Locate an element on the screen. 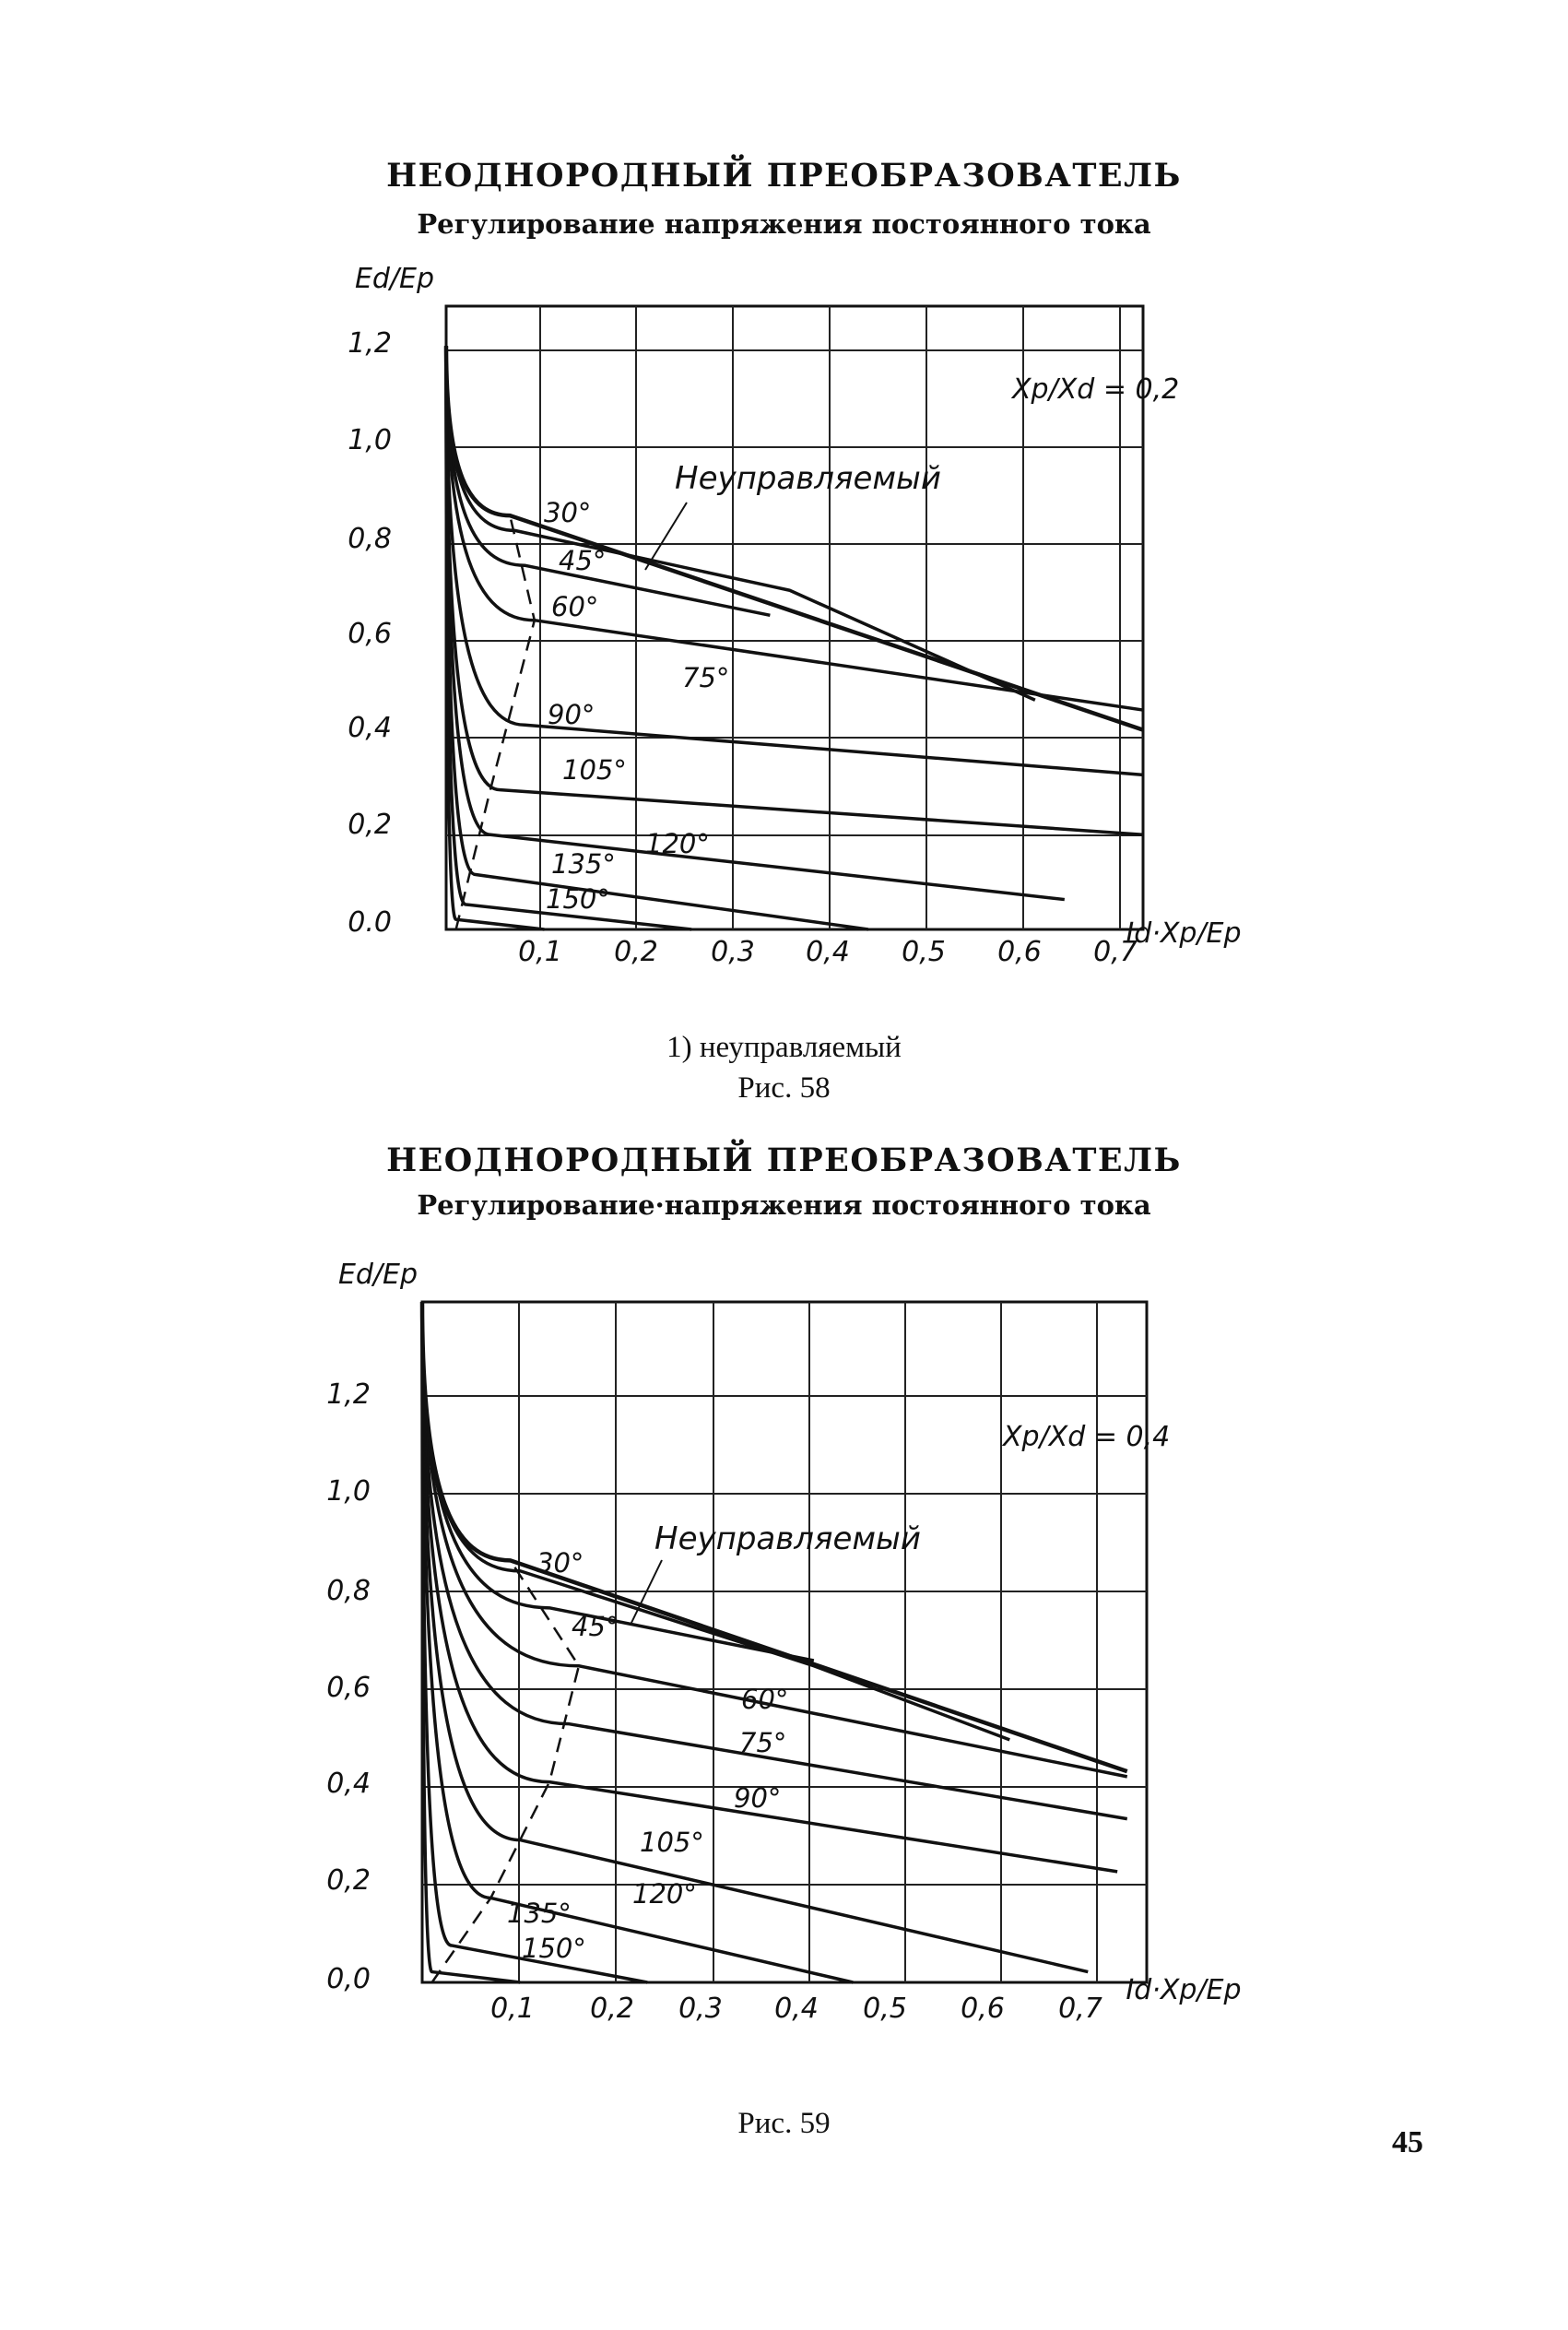 This screenshot has height=2330, width=1568. fig58-caption: Рис. 58 is located at coordinates (784, 1088).